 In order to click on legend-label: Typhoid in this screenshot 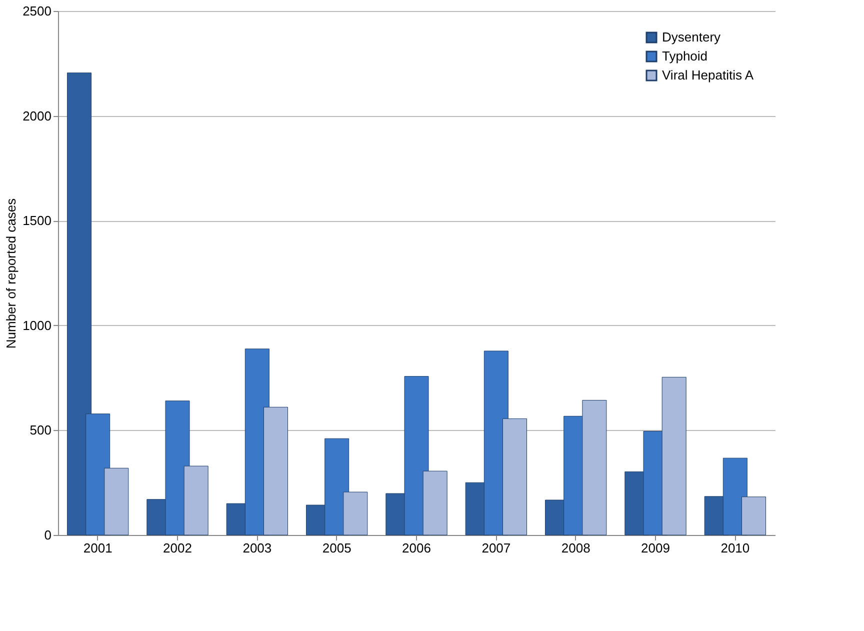, I will do `click(685, 56)`.